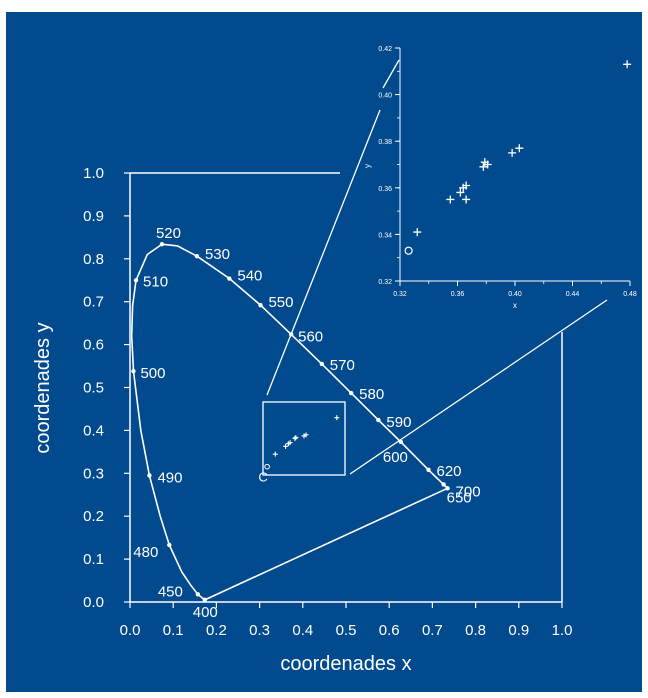  Describe the element at coordinates (93, 302) in the screenshot. I see `y-tick-label: 0.7` at that location.